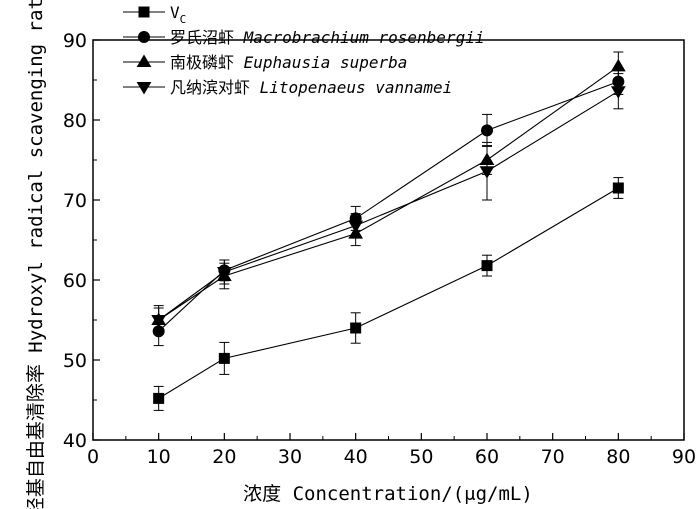  I want to click on legend-item-3: 凡纳滨对虾 Litopenaeus vannamei, so click(287, 87).